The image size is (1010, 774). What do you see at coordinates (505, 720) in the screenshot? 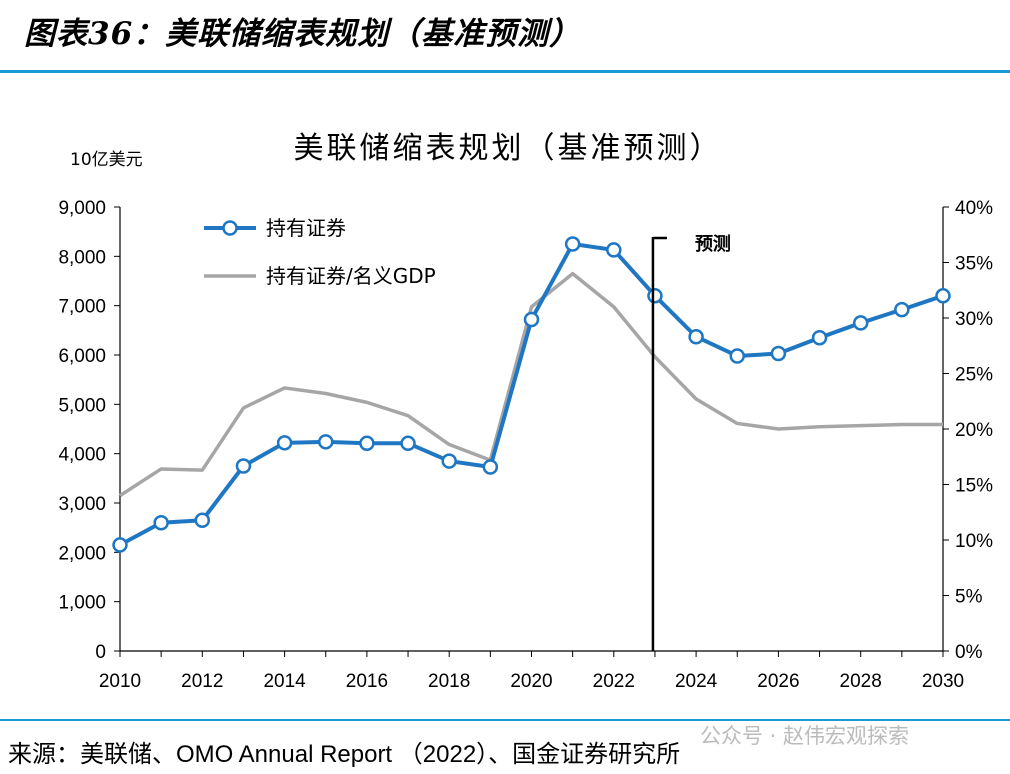
I see `source-divider` at bounding box center [505, 720].